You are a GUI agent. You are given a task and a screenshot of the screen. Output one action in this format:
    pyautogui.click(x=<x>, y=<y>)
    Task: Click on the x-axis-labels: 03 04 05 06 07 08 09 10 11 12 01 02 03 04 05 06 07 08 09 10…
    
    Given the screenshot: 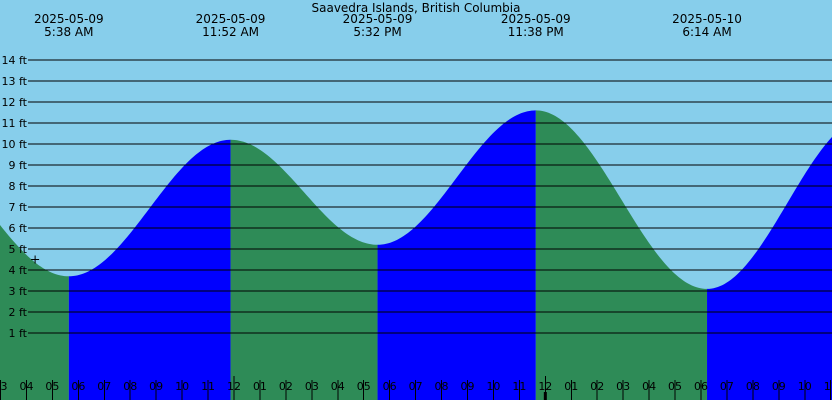 What is the action you would take?
    pyautogui.click(x=416, y=388)
    